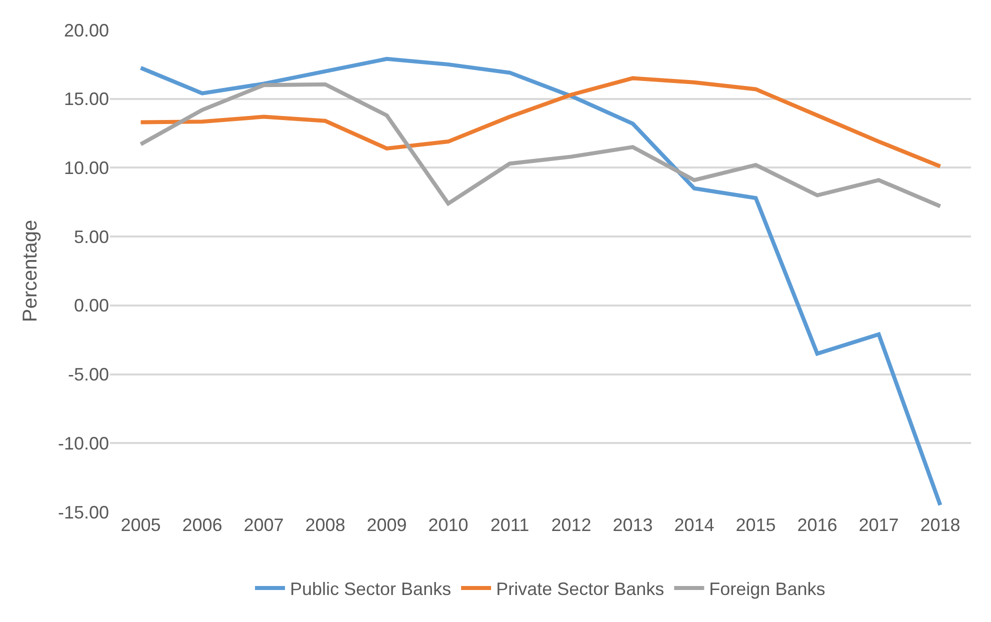 This screenshot has height=622, width=991. I want to click on legend-label: Foreign Banks, so click(767, 589).